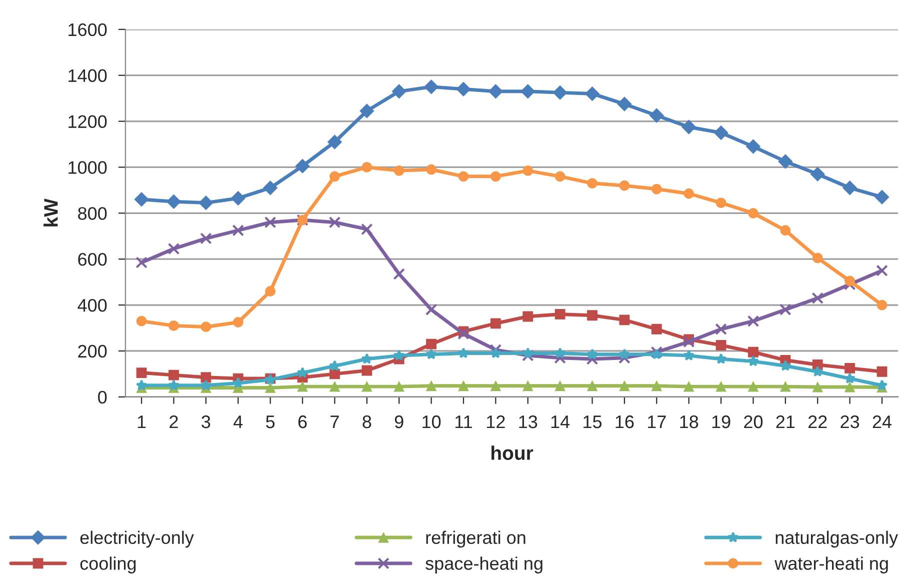 This screenshot has width=909, height=588. What do you see at coordinates (92, 305) in the screenshot?
I see `y-tick-label: 400` at bounding box center [92, 305].